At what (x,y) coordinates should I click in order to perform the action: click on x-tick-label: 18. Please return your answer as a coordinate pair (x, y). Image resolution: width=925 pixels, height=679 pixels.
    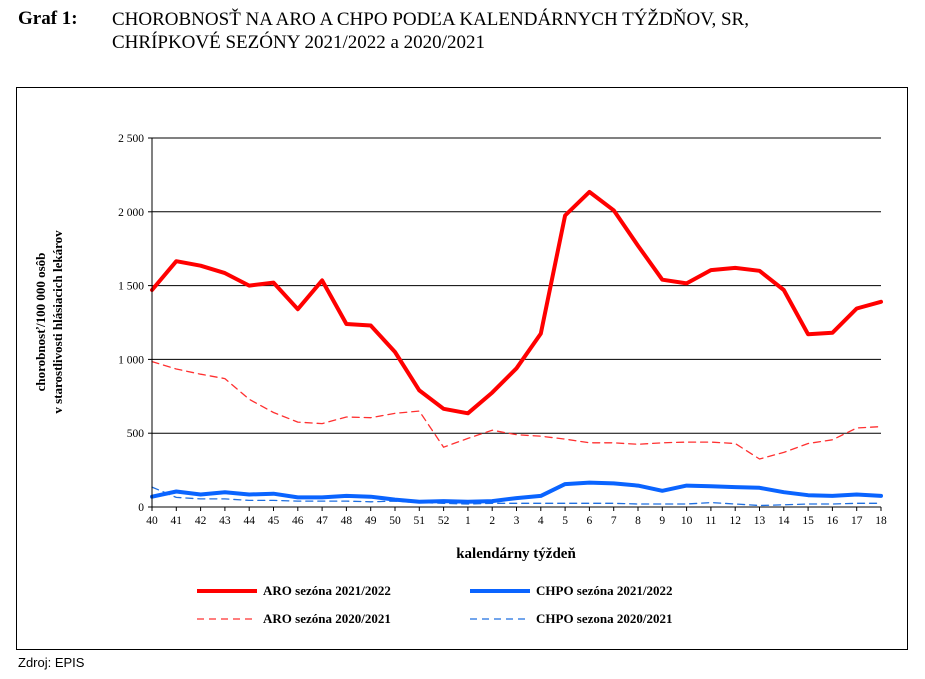
    Looking at the image, I should click on (881, 521).